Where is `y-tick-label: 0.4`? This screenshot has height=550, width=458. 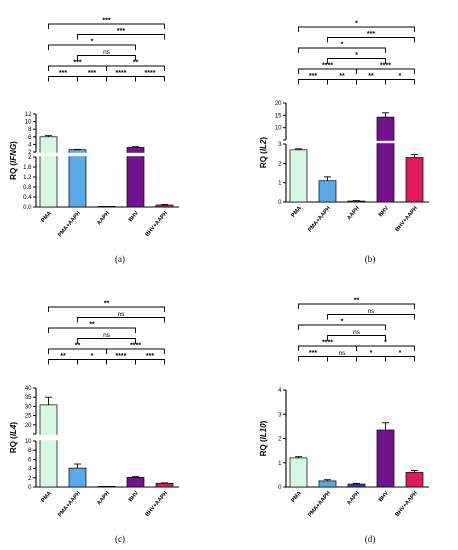 y-tick-label: 0.4 is located at coordinates (27, 198).